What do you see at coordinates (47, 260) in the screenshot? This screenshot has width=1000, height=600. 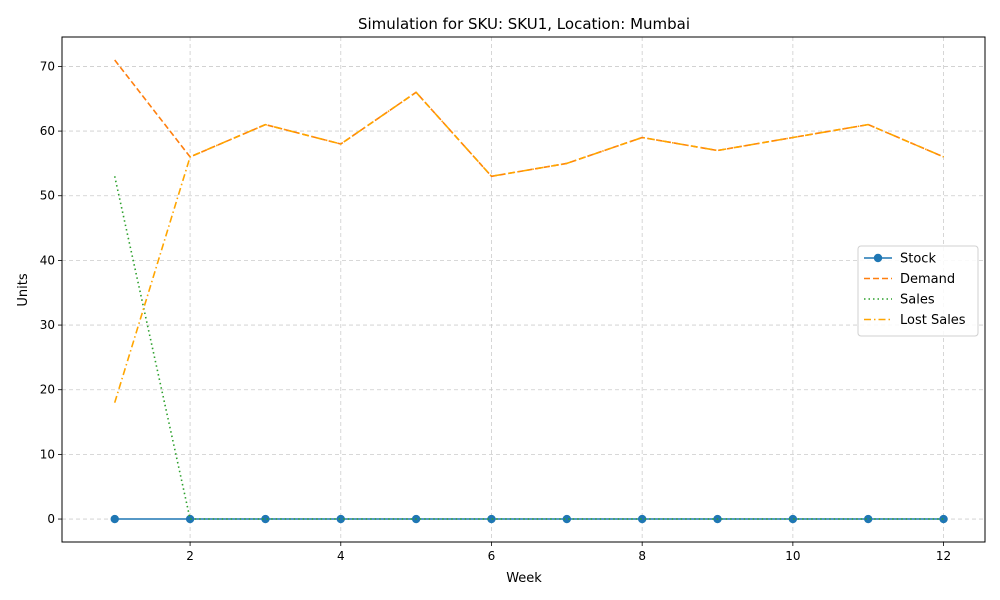 I see `y-tick-label: 40` at bounding box center [47, 260].